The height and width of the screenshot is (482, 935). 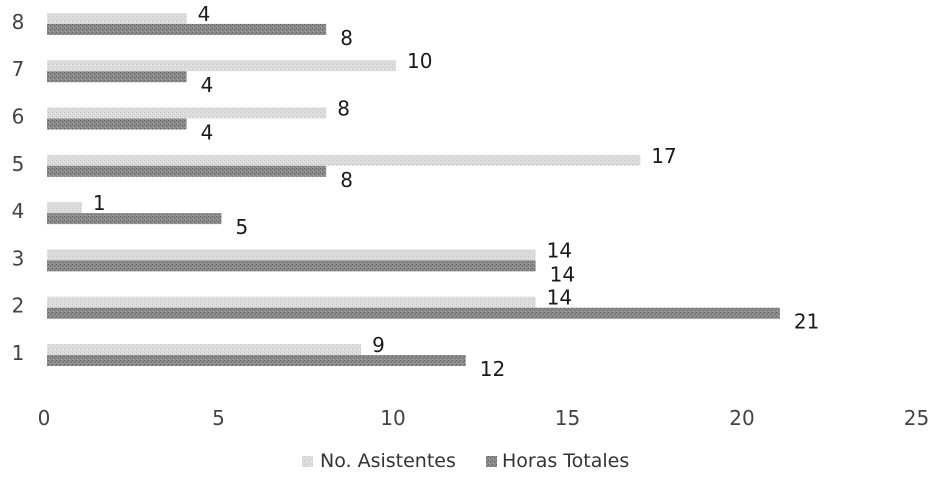 What do you see at coordinates (378, 345) in the screenshot?
I see `data-label: 9` at bounding box center [378, 345].